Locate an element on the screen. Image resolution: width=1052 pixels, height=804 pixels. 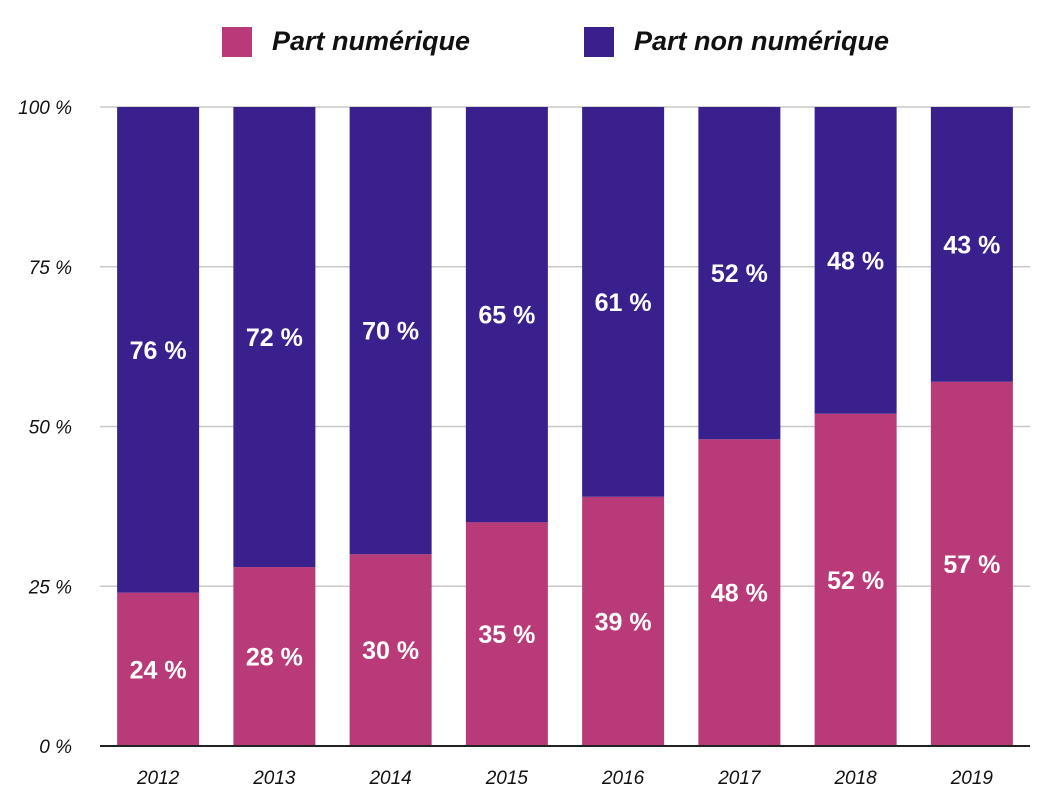
x-tick-label: 2019 is located at coordinates (972, 778).